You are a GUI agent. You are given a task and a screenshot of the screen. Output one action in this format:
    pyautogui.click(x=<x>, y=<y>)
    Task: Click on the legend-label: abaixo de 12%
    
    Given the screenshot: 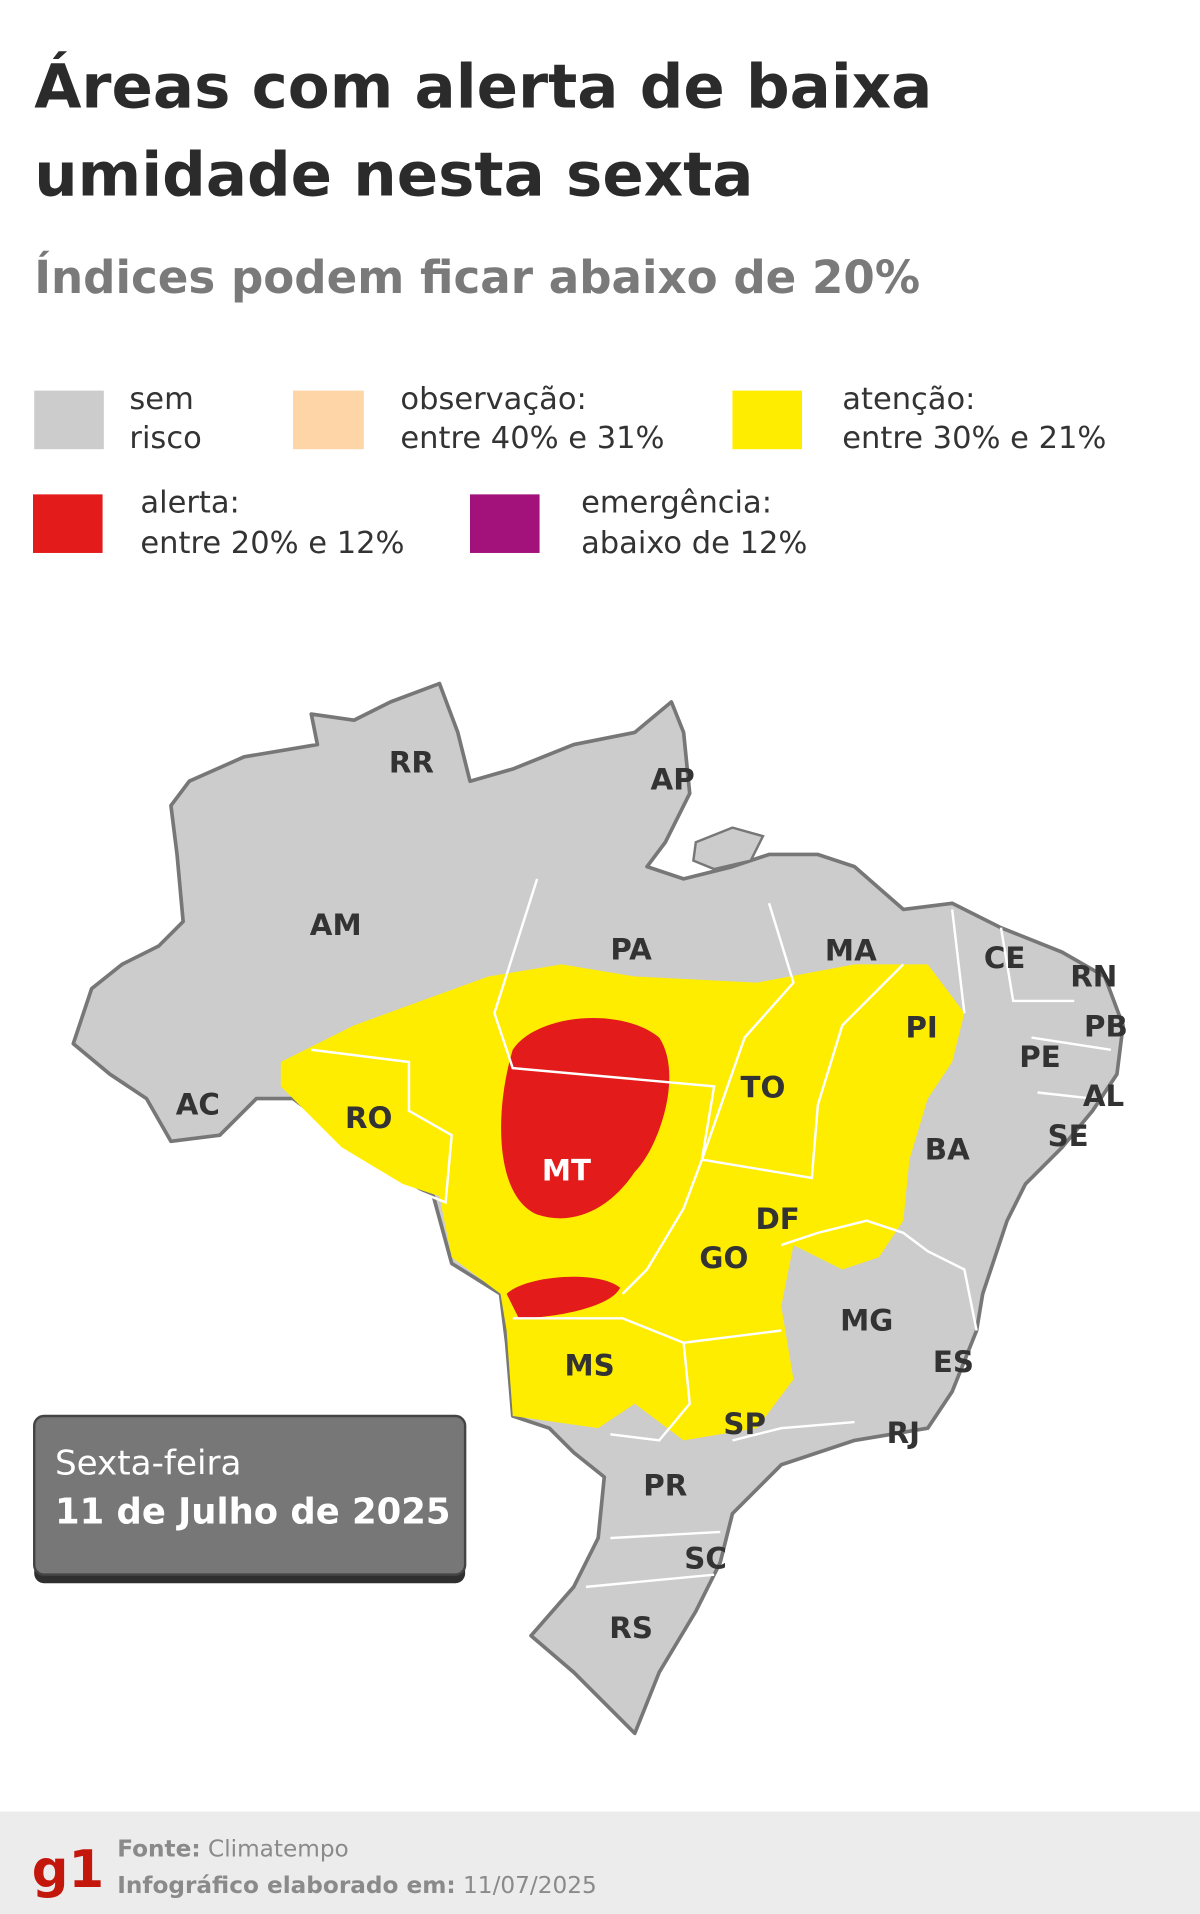 What is the action you would take?
    pyautogui.click(x=694, y=543)
    